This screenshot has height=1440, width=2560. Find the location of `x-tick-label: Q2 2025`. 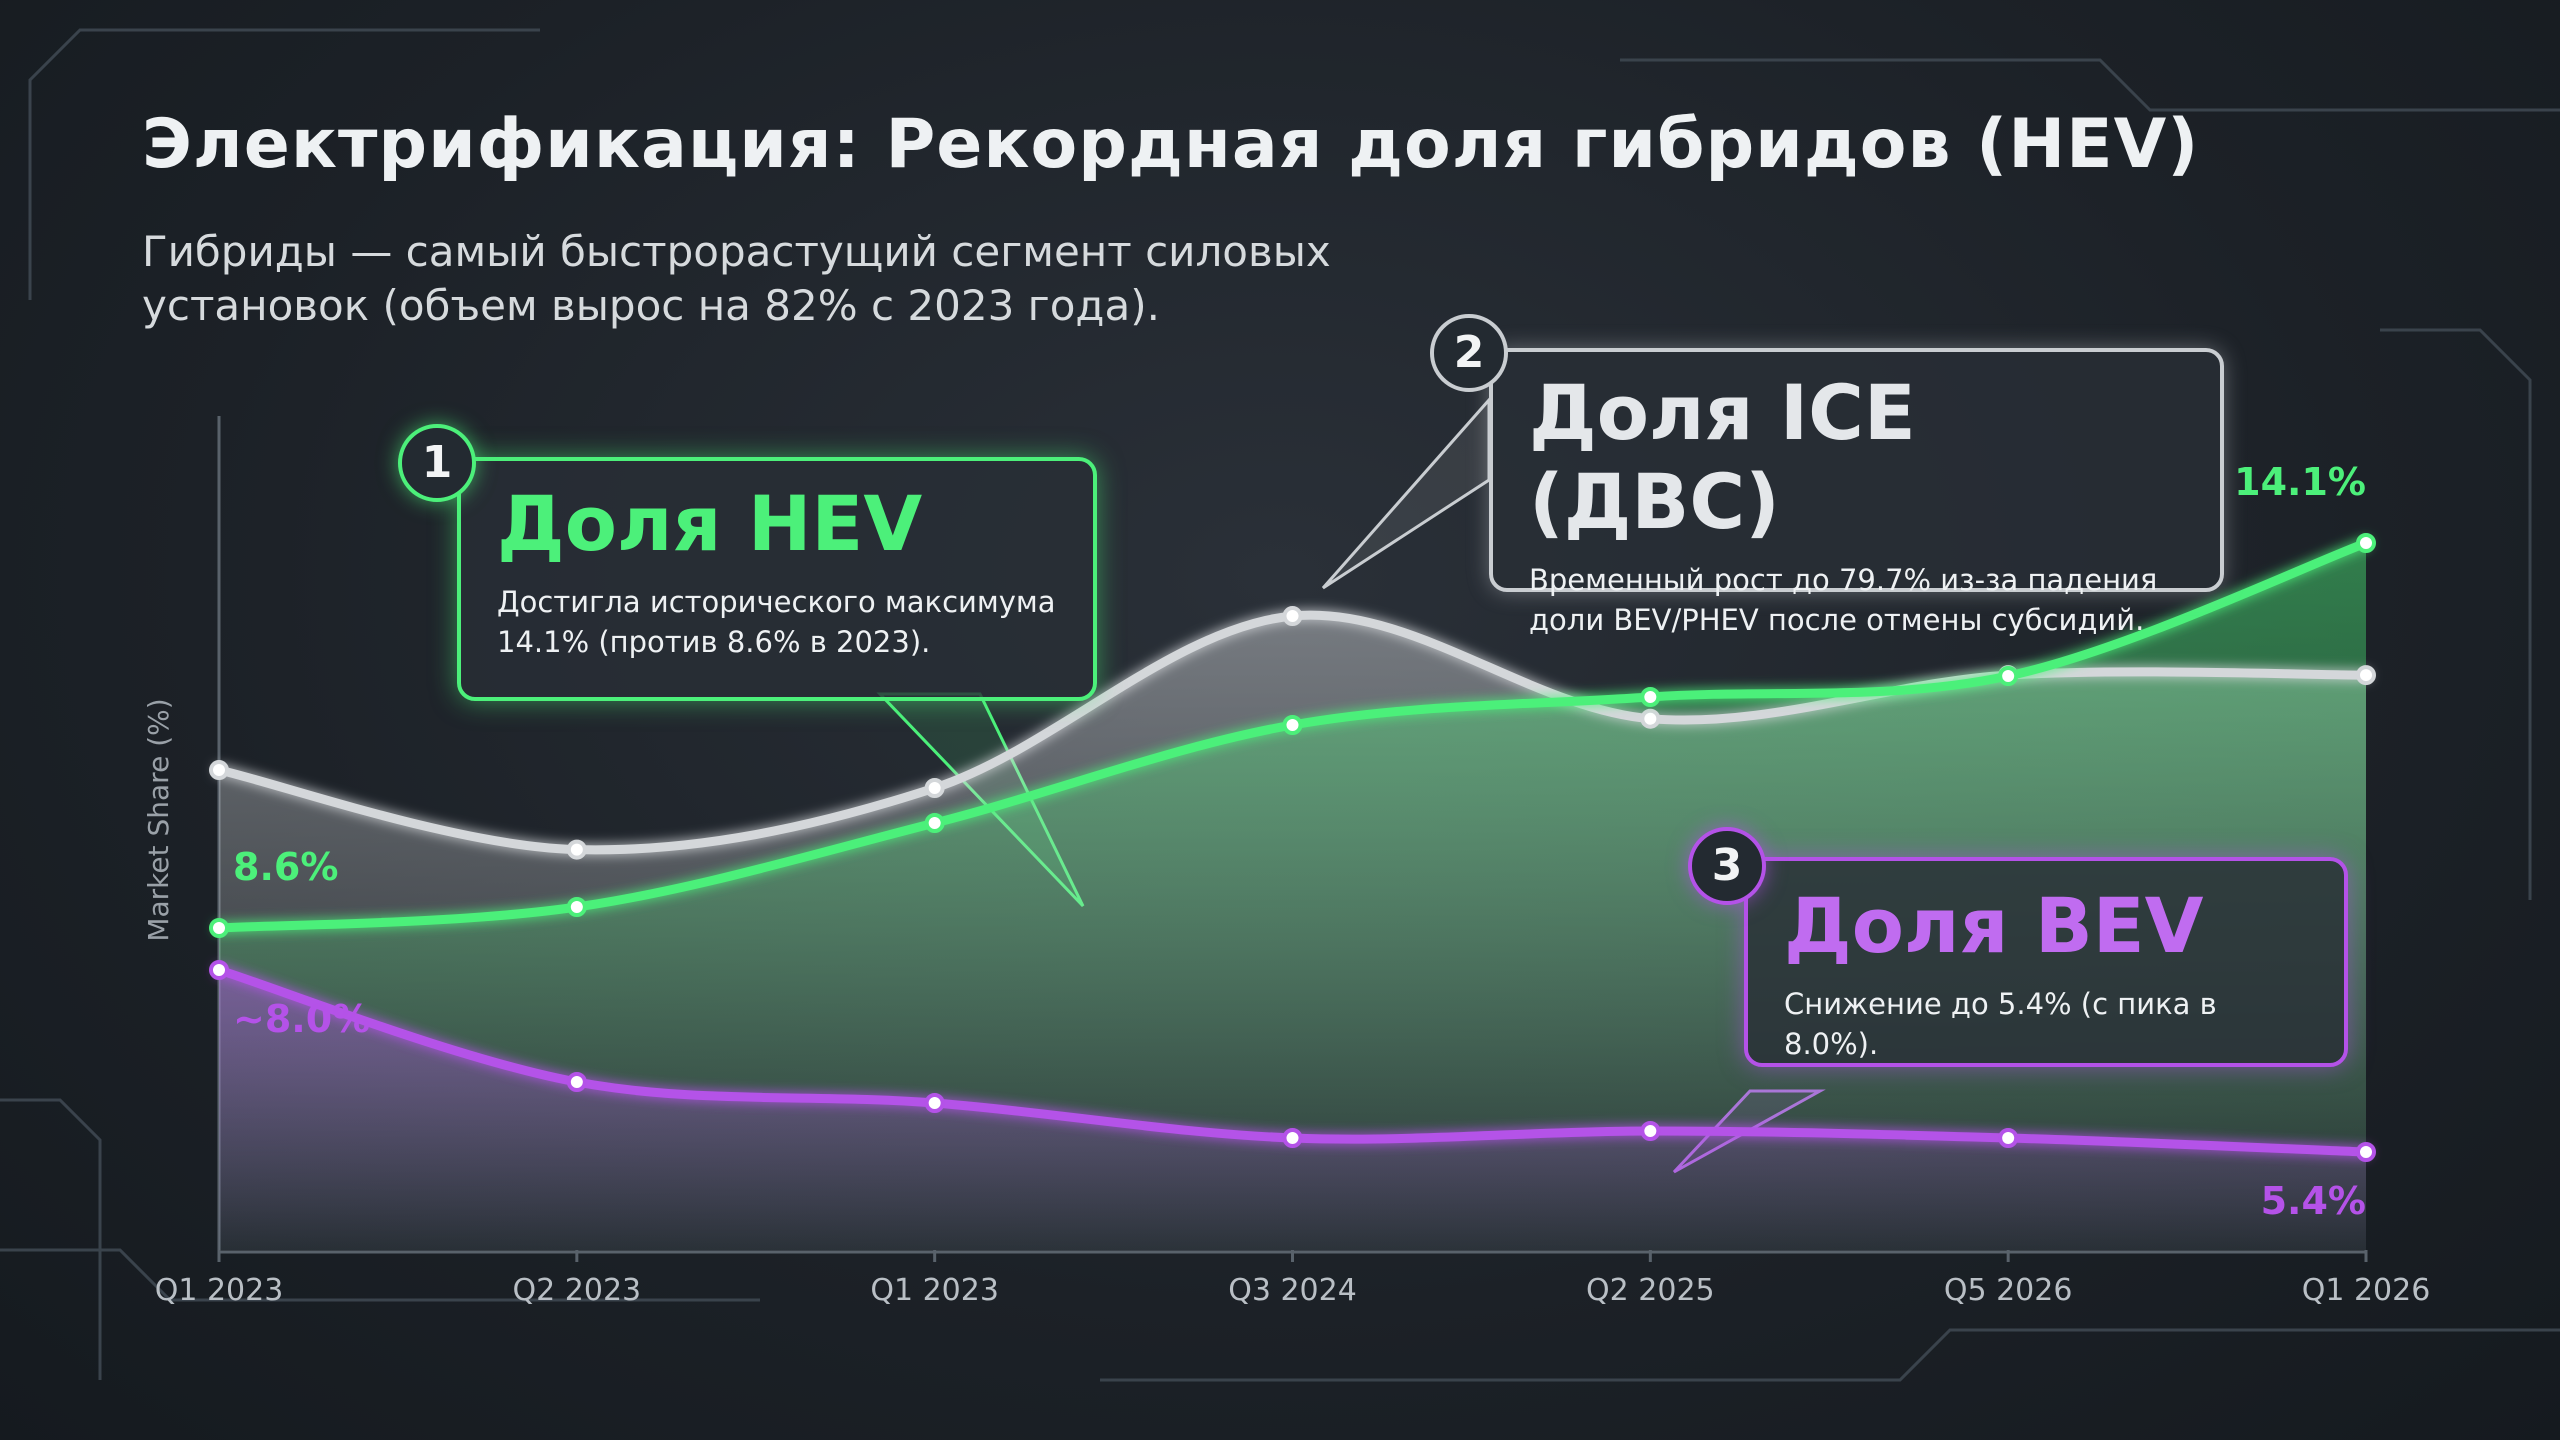

x-tick-label: Q2 2025 is located at coordinates (1650, 1290).